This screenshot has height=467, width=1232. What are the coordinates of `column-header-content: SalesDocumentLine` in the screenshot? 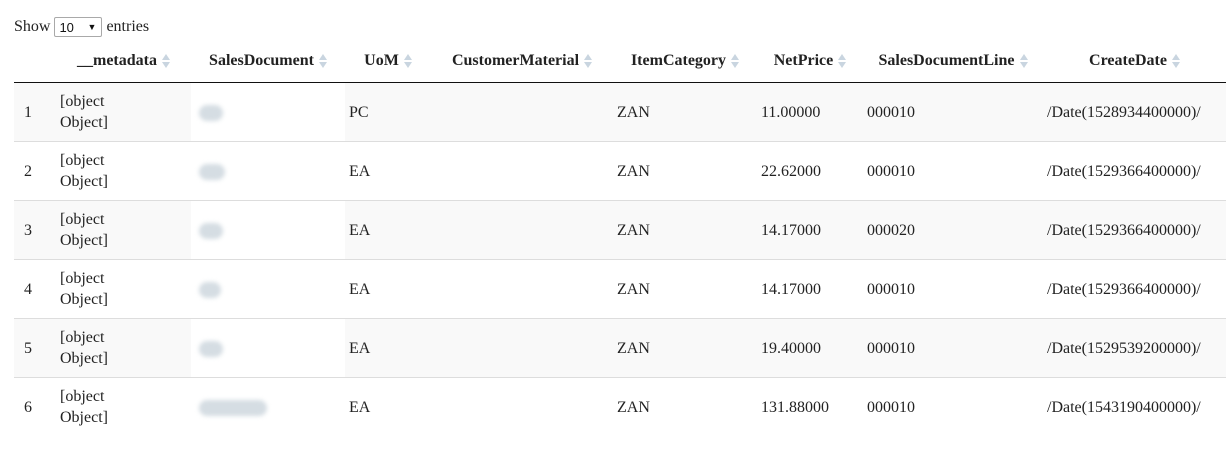 It's located at (953, 61).